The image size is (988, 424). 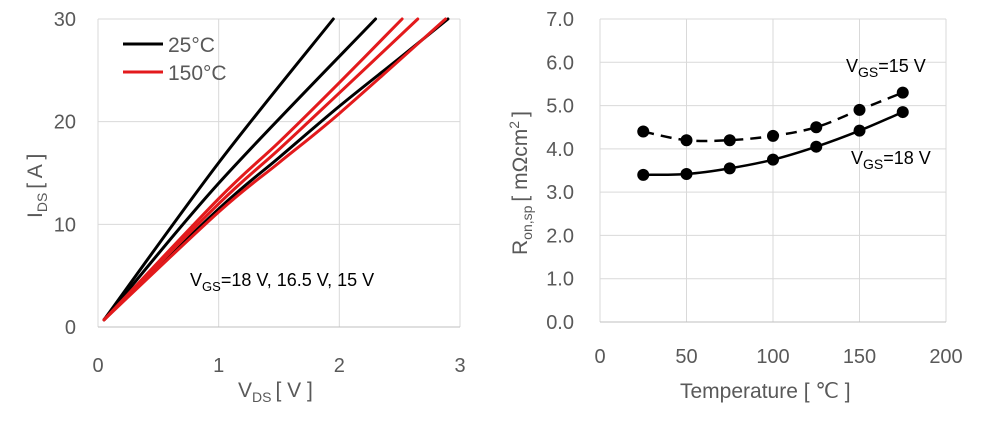 I want to click on ron-y-tick: 3.0, so click(x=560, y=193).